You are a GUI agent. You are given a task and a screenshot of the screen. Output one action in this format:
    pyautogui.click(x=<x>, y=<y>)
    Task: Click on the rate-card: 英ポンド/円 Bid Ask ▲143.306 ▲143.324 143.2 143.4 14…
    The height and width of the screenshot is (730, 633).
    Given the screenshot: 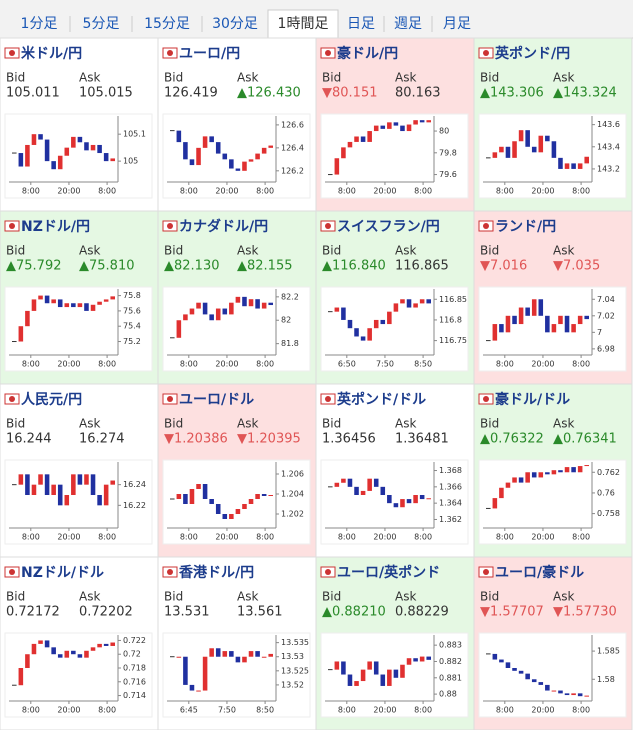 What is the action you would take?
    pyautogui.click(x=553, y=124)
    